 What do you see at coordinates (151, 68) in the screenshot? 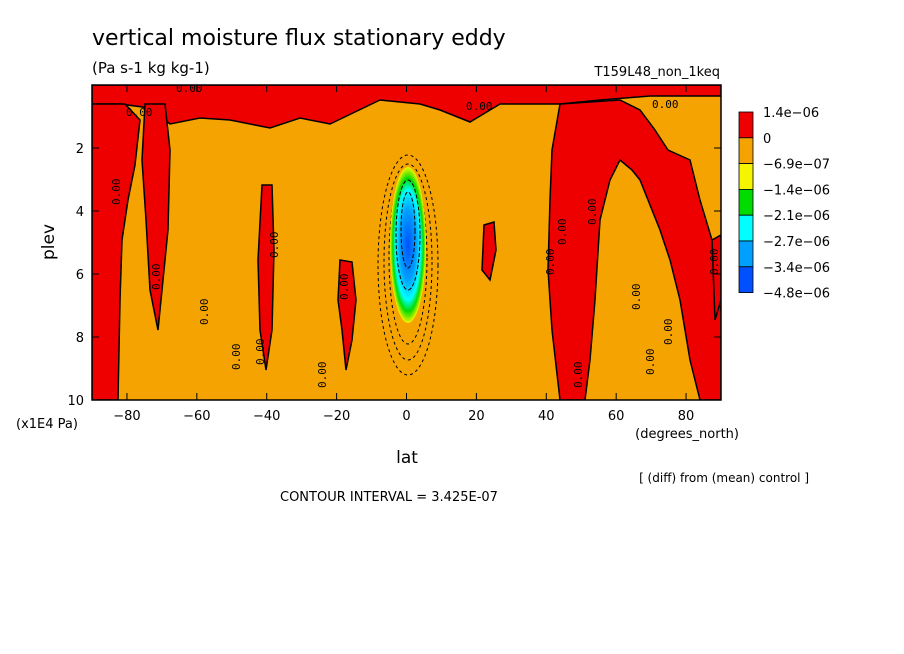
I see `chart-subtitle: (Pa s-1 kg kg-1)` at bounding box center [151, 68].